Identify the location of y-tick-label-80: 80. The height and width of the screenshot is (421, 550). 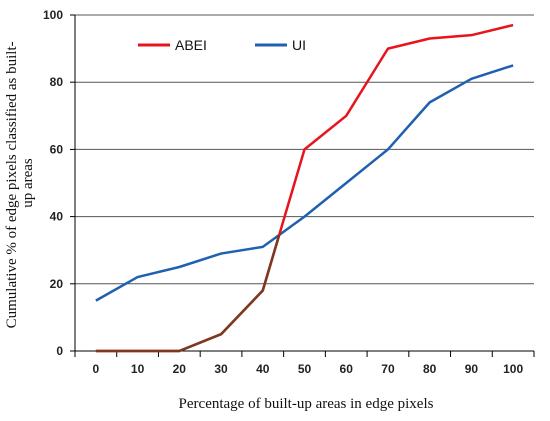
(57, 82).